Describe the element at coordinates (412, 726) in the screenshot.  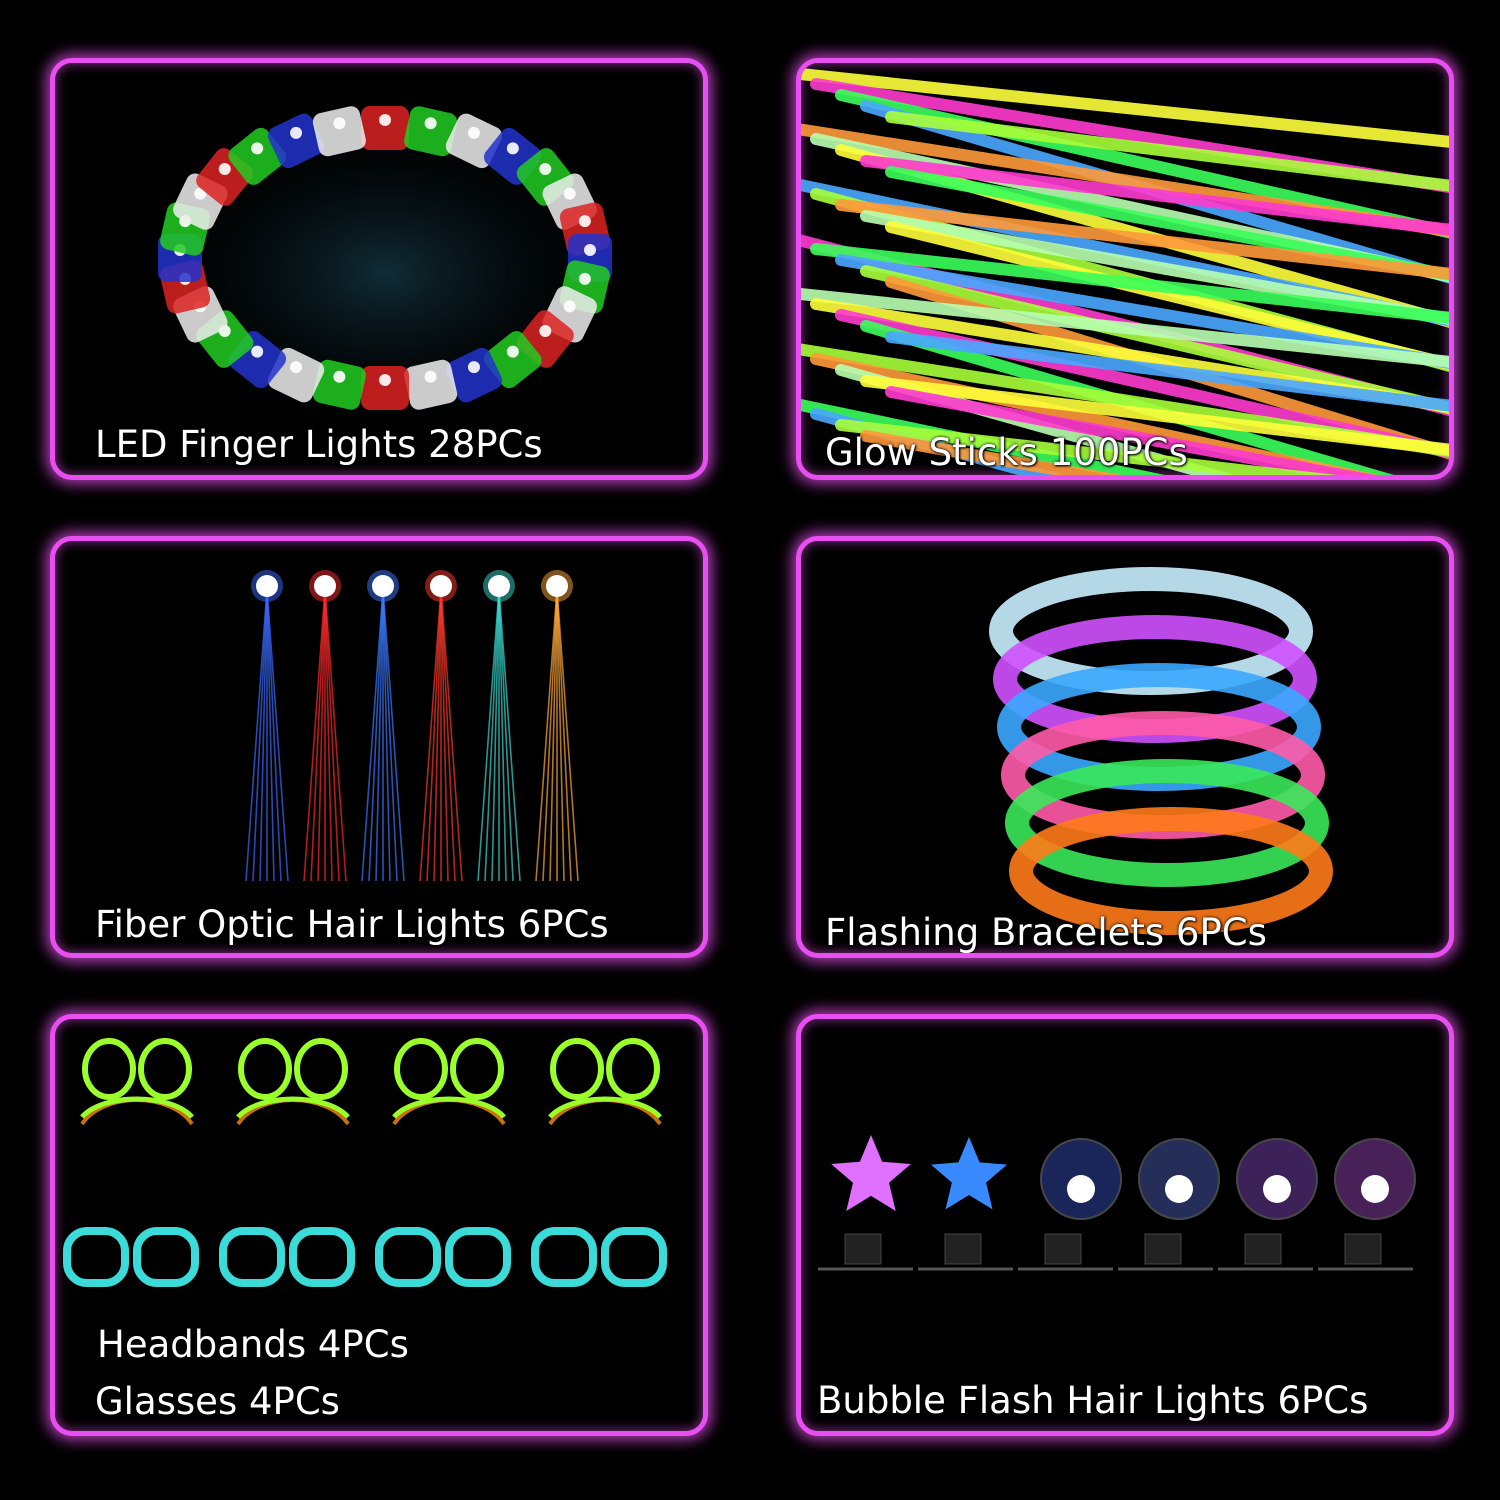
I see `fiber-optic-hair-lights-image` at that location.